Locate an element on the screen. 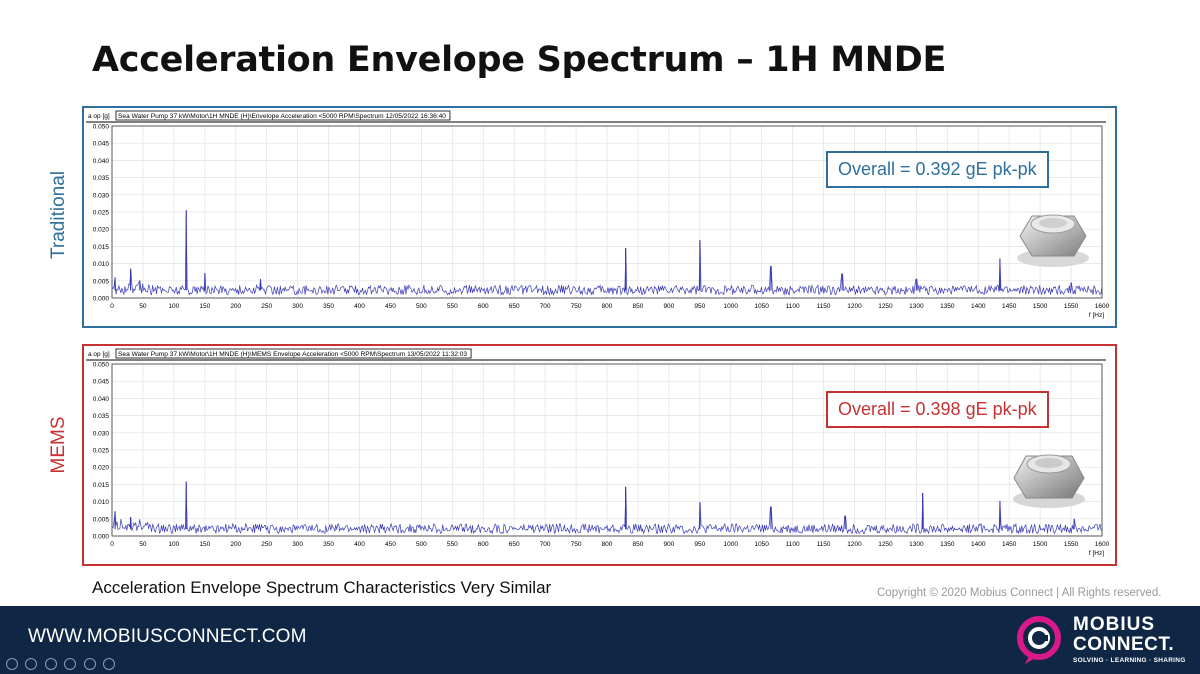 Image resolution: width=1200 pixels, height=674 pixels. x-axis-label: f [Hz] is located at coordinates (1096, 315).